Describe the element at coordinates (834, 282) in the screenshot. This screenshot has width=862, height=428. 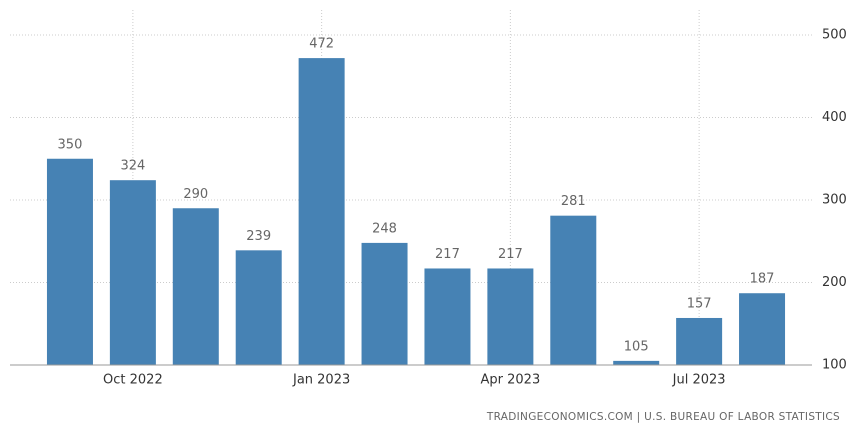
I see `y-tick-label: 200` at that location.